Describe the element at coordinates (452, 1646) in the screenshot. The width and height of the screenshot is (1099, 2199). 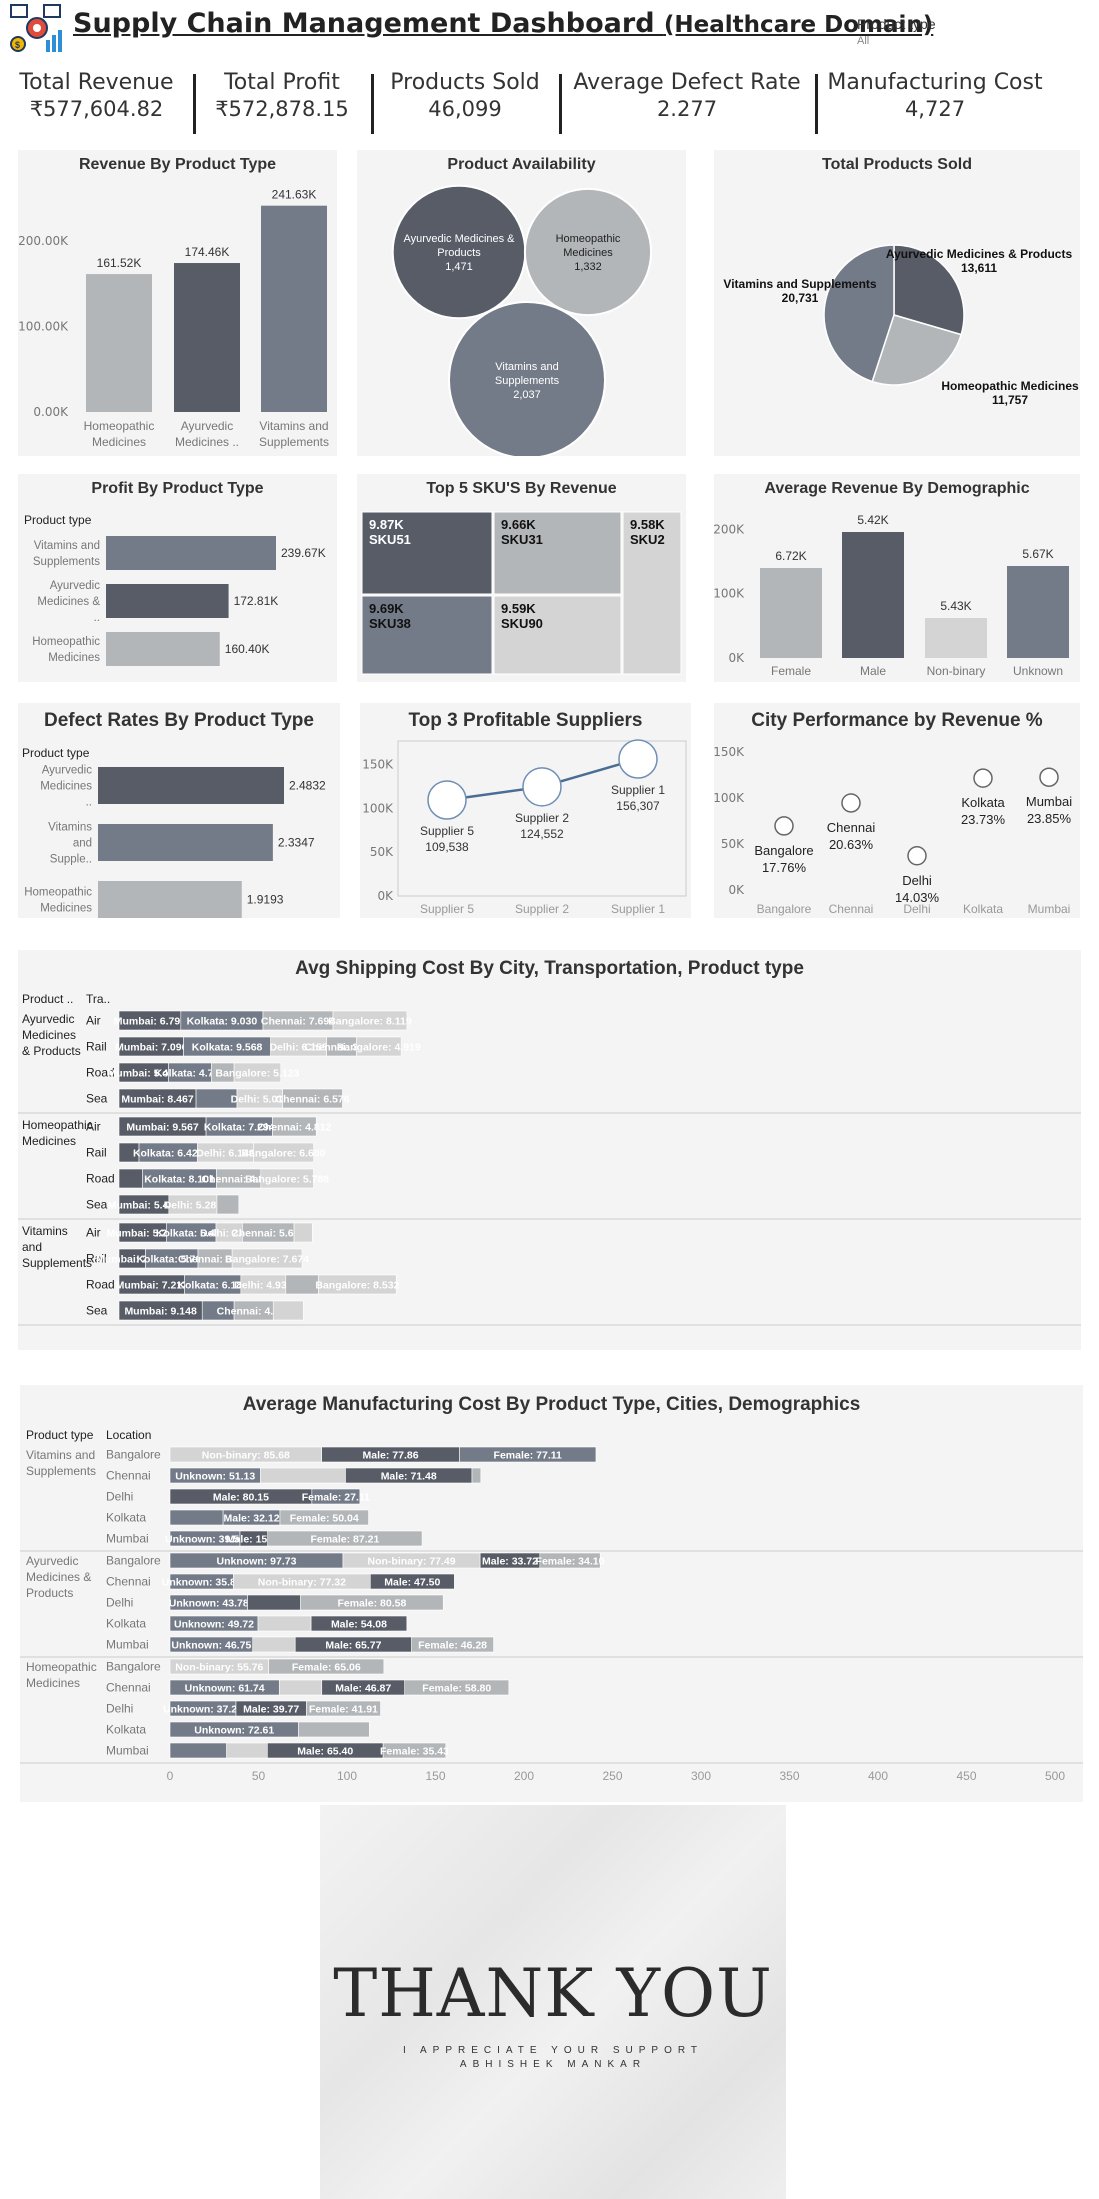
I see `segment-label: Female: 46.28` at that location.